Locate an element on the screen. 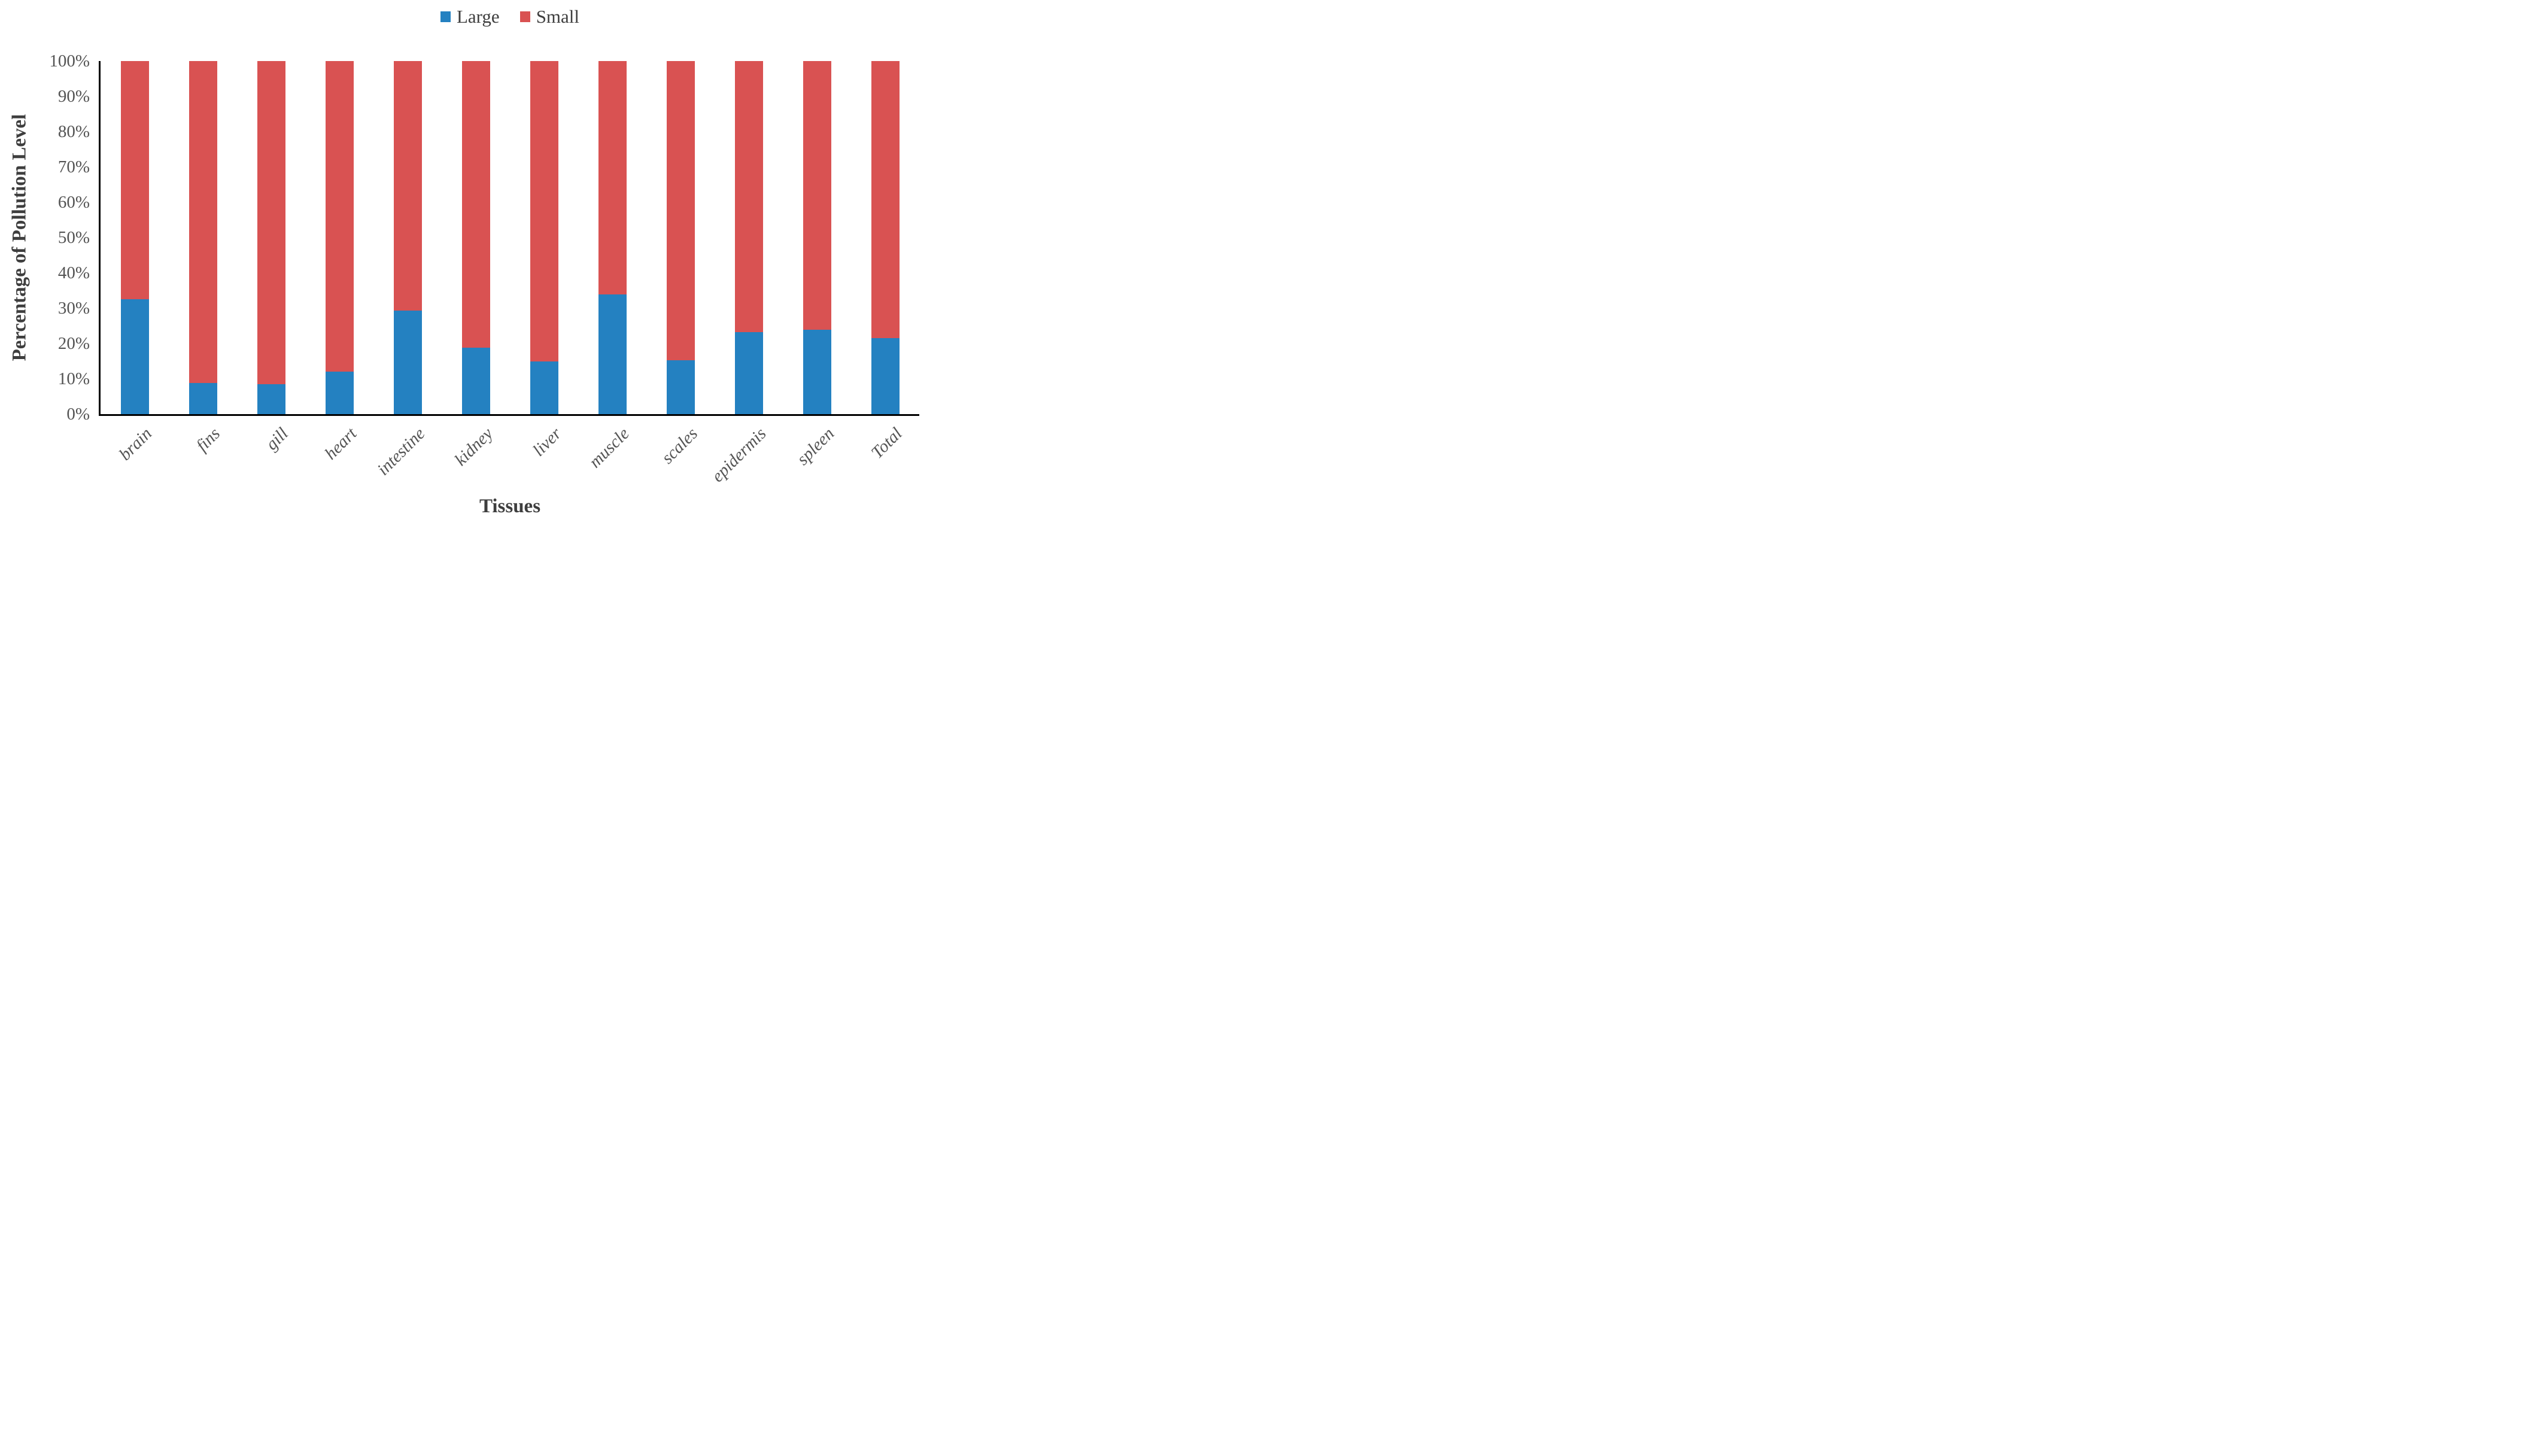 The width and height of the screenshot is (2525, 1456). bar-segment-large-scales is located at coordinates (680, 387).